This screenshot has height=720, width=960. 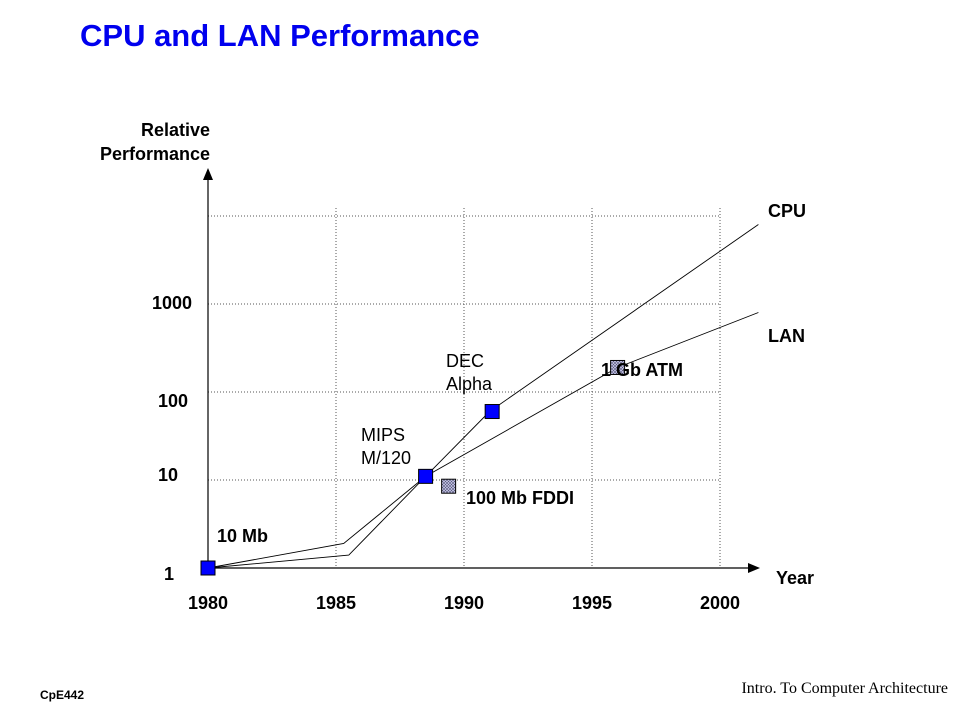 I want to click on annotation-label: 10 Mb, so click(x=242, y=536).